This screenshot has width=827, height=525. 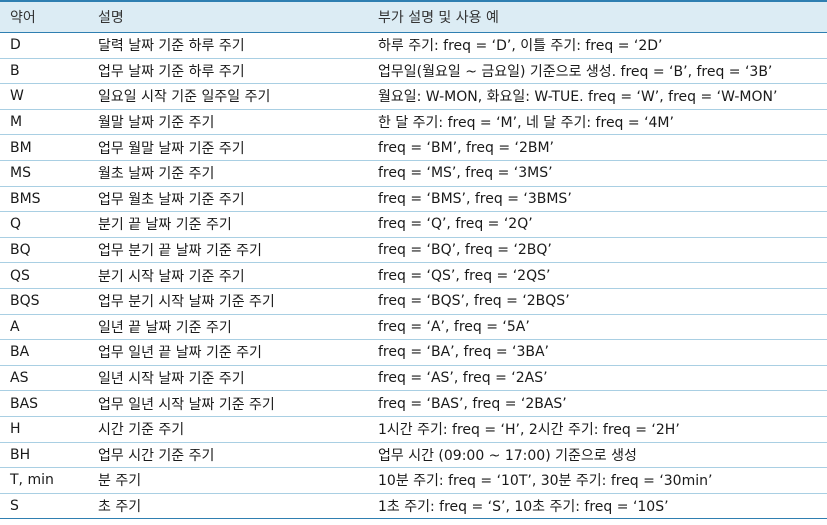 What do you see at coordinates (15, 326) in the screenshot?
I see `abbreviation-cell: A` at bounding box center [15, 326].